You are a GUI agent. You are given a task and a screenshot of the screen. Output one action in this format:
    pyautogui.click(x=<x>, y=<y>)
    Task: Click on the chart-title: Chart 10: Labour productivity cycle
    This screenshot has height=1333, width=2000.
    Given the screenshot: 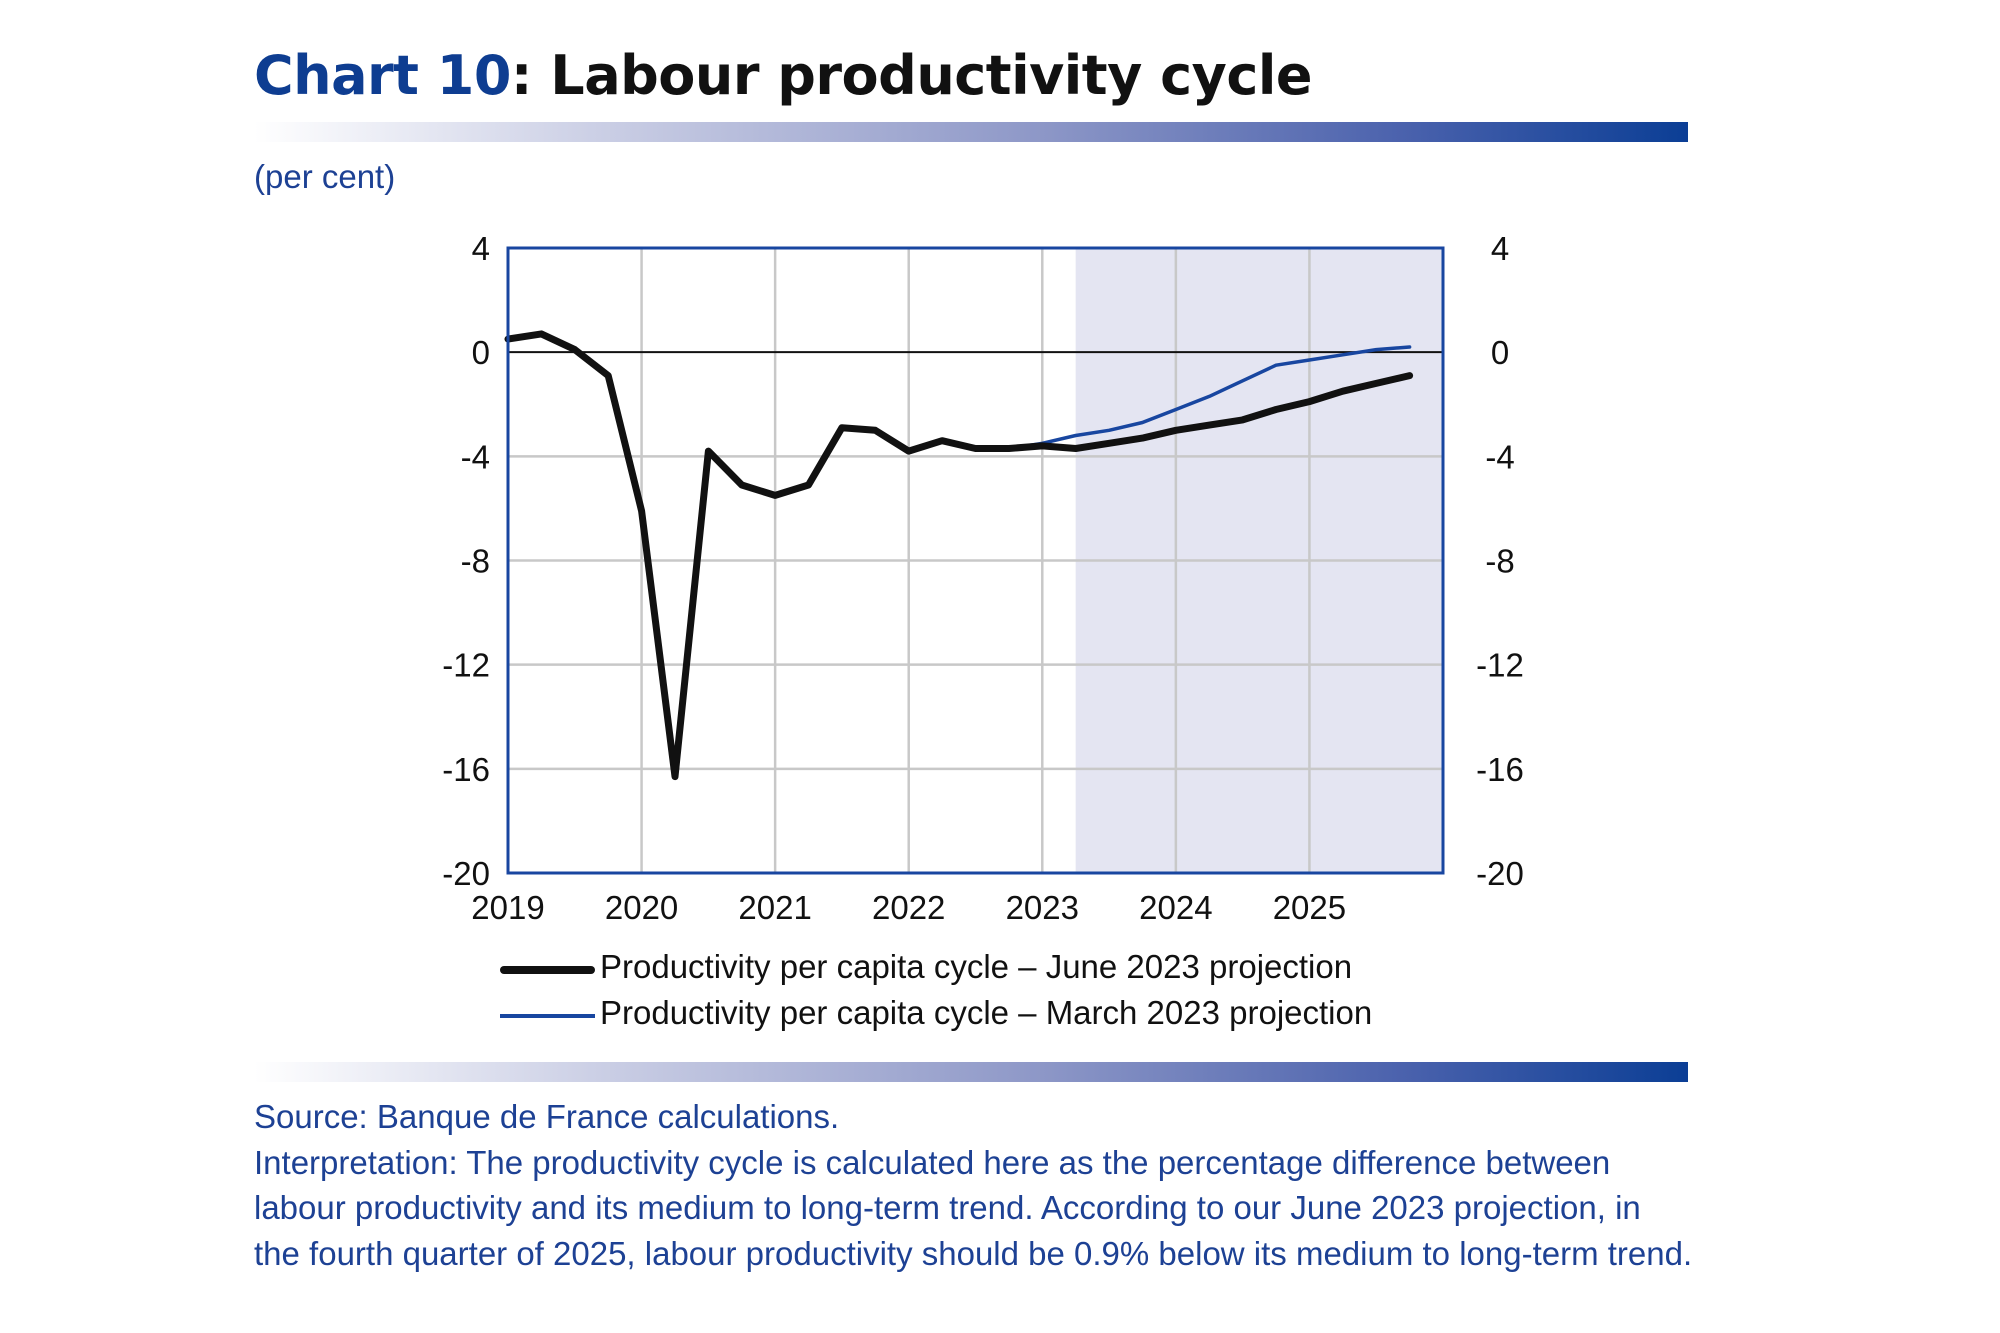 What is the action you would take?
    pyautogui.click(x=783, y=76)
    